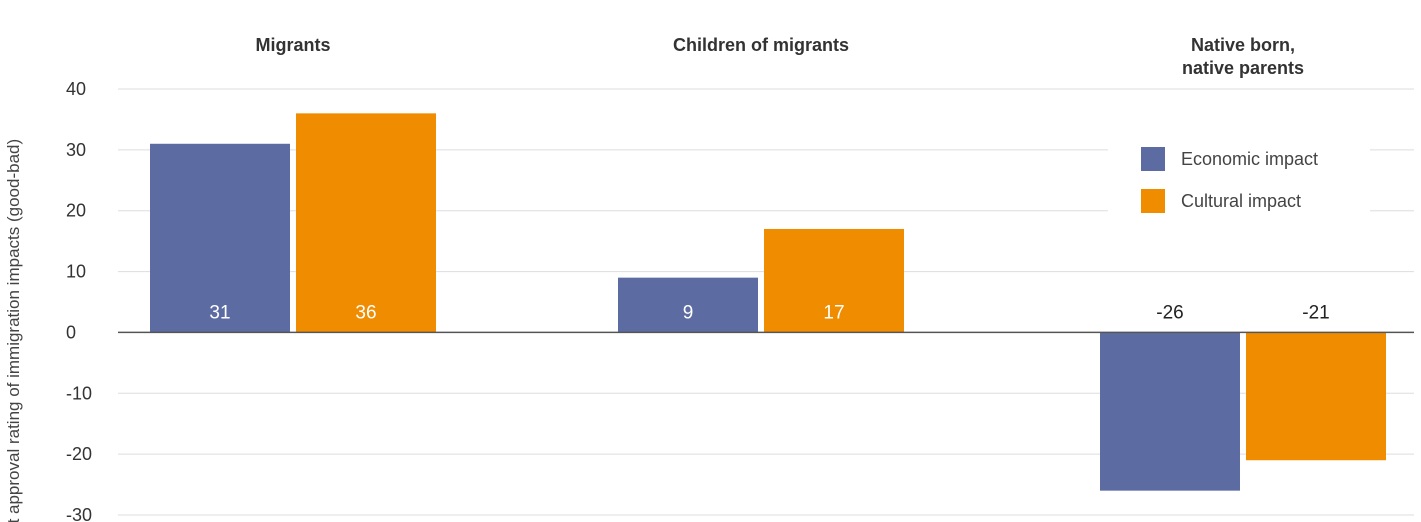 The width and height of the screenshot is (1421, 522). I want to click on bar-value-labels: 31 36 9 17 -26 -21, so click(769, 312).